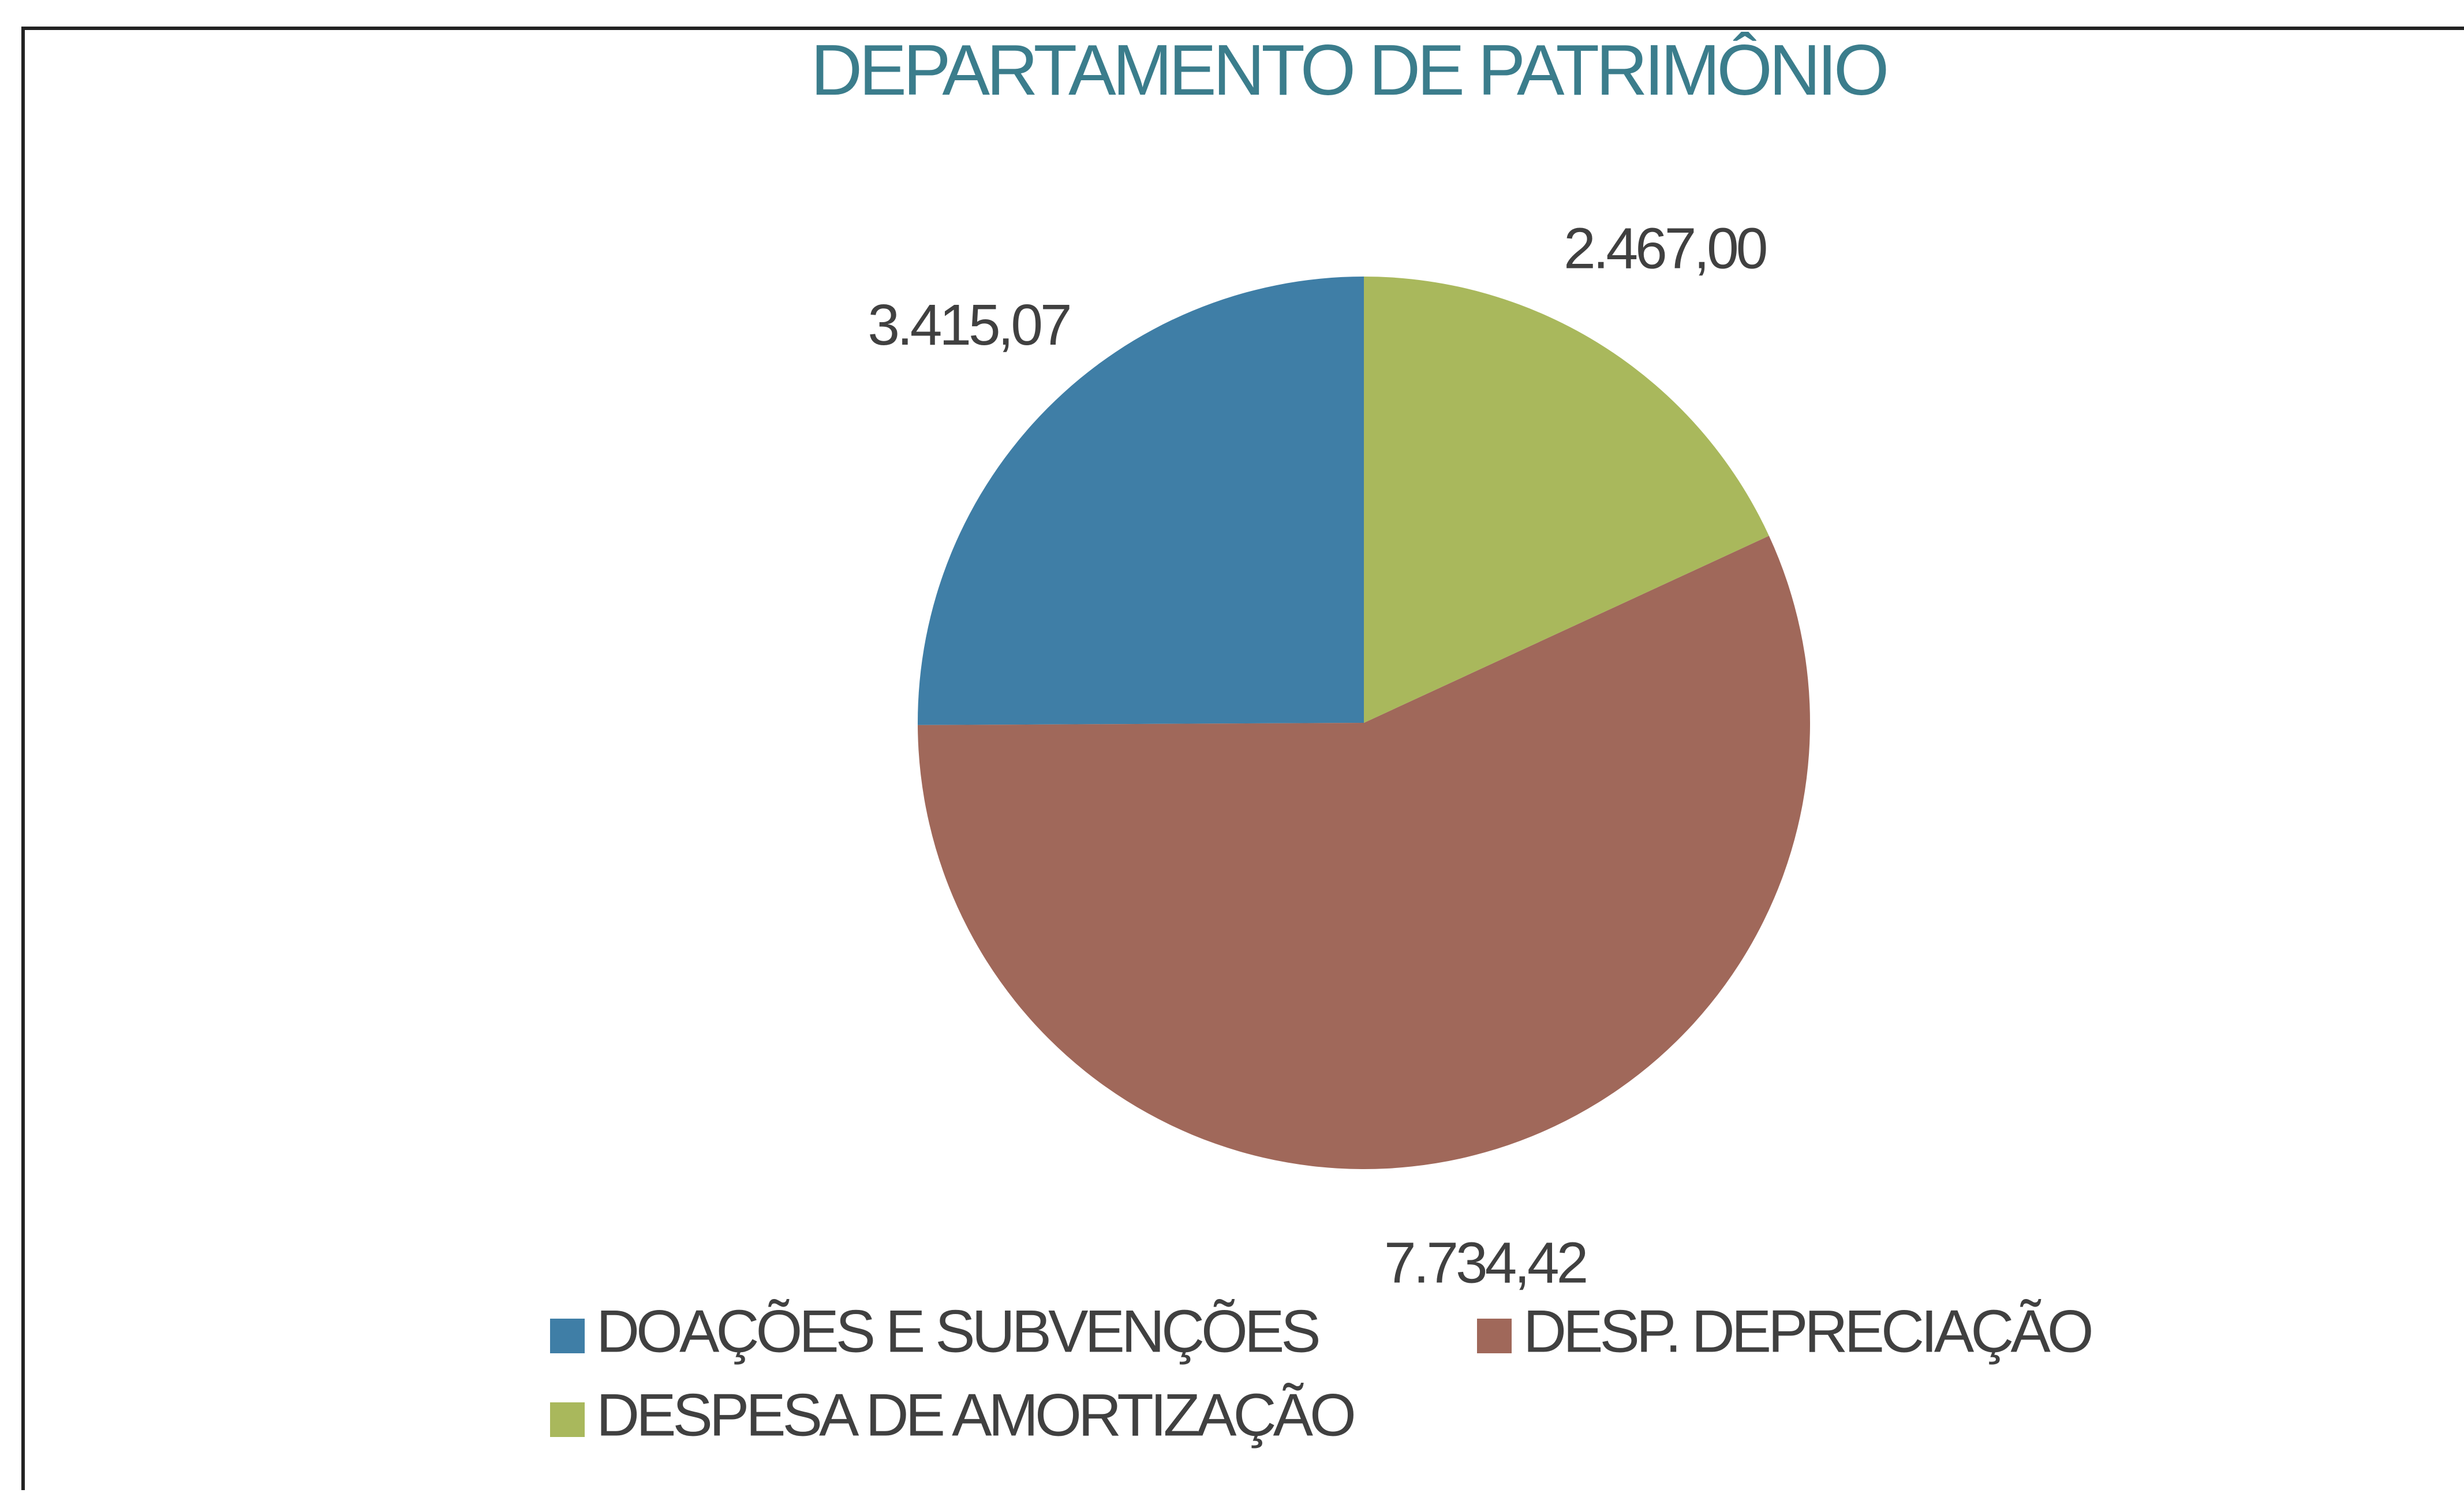 The width and height of the screenshot is (2464, 1493). What do you see at coordinates (1665, 249) in the screenshot?
I see `data-label: 2.467,00` at bounding box center [1665, 249].